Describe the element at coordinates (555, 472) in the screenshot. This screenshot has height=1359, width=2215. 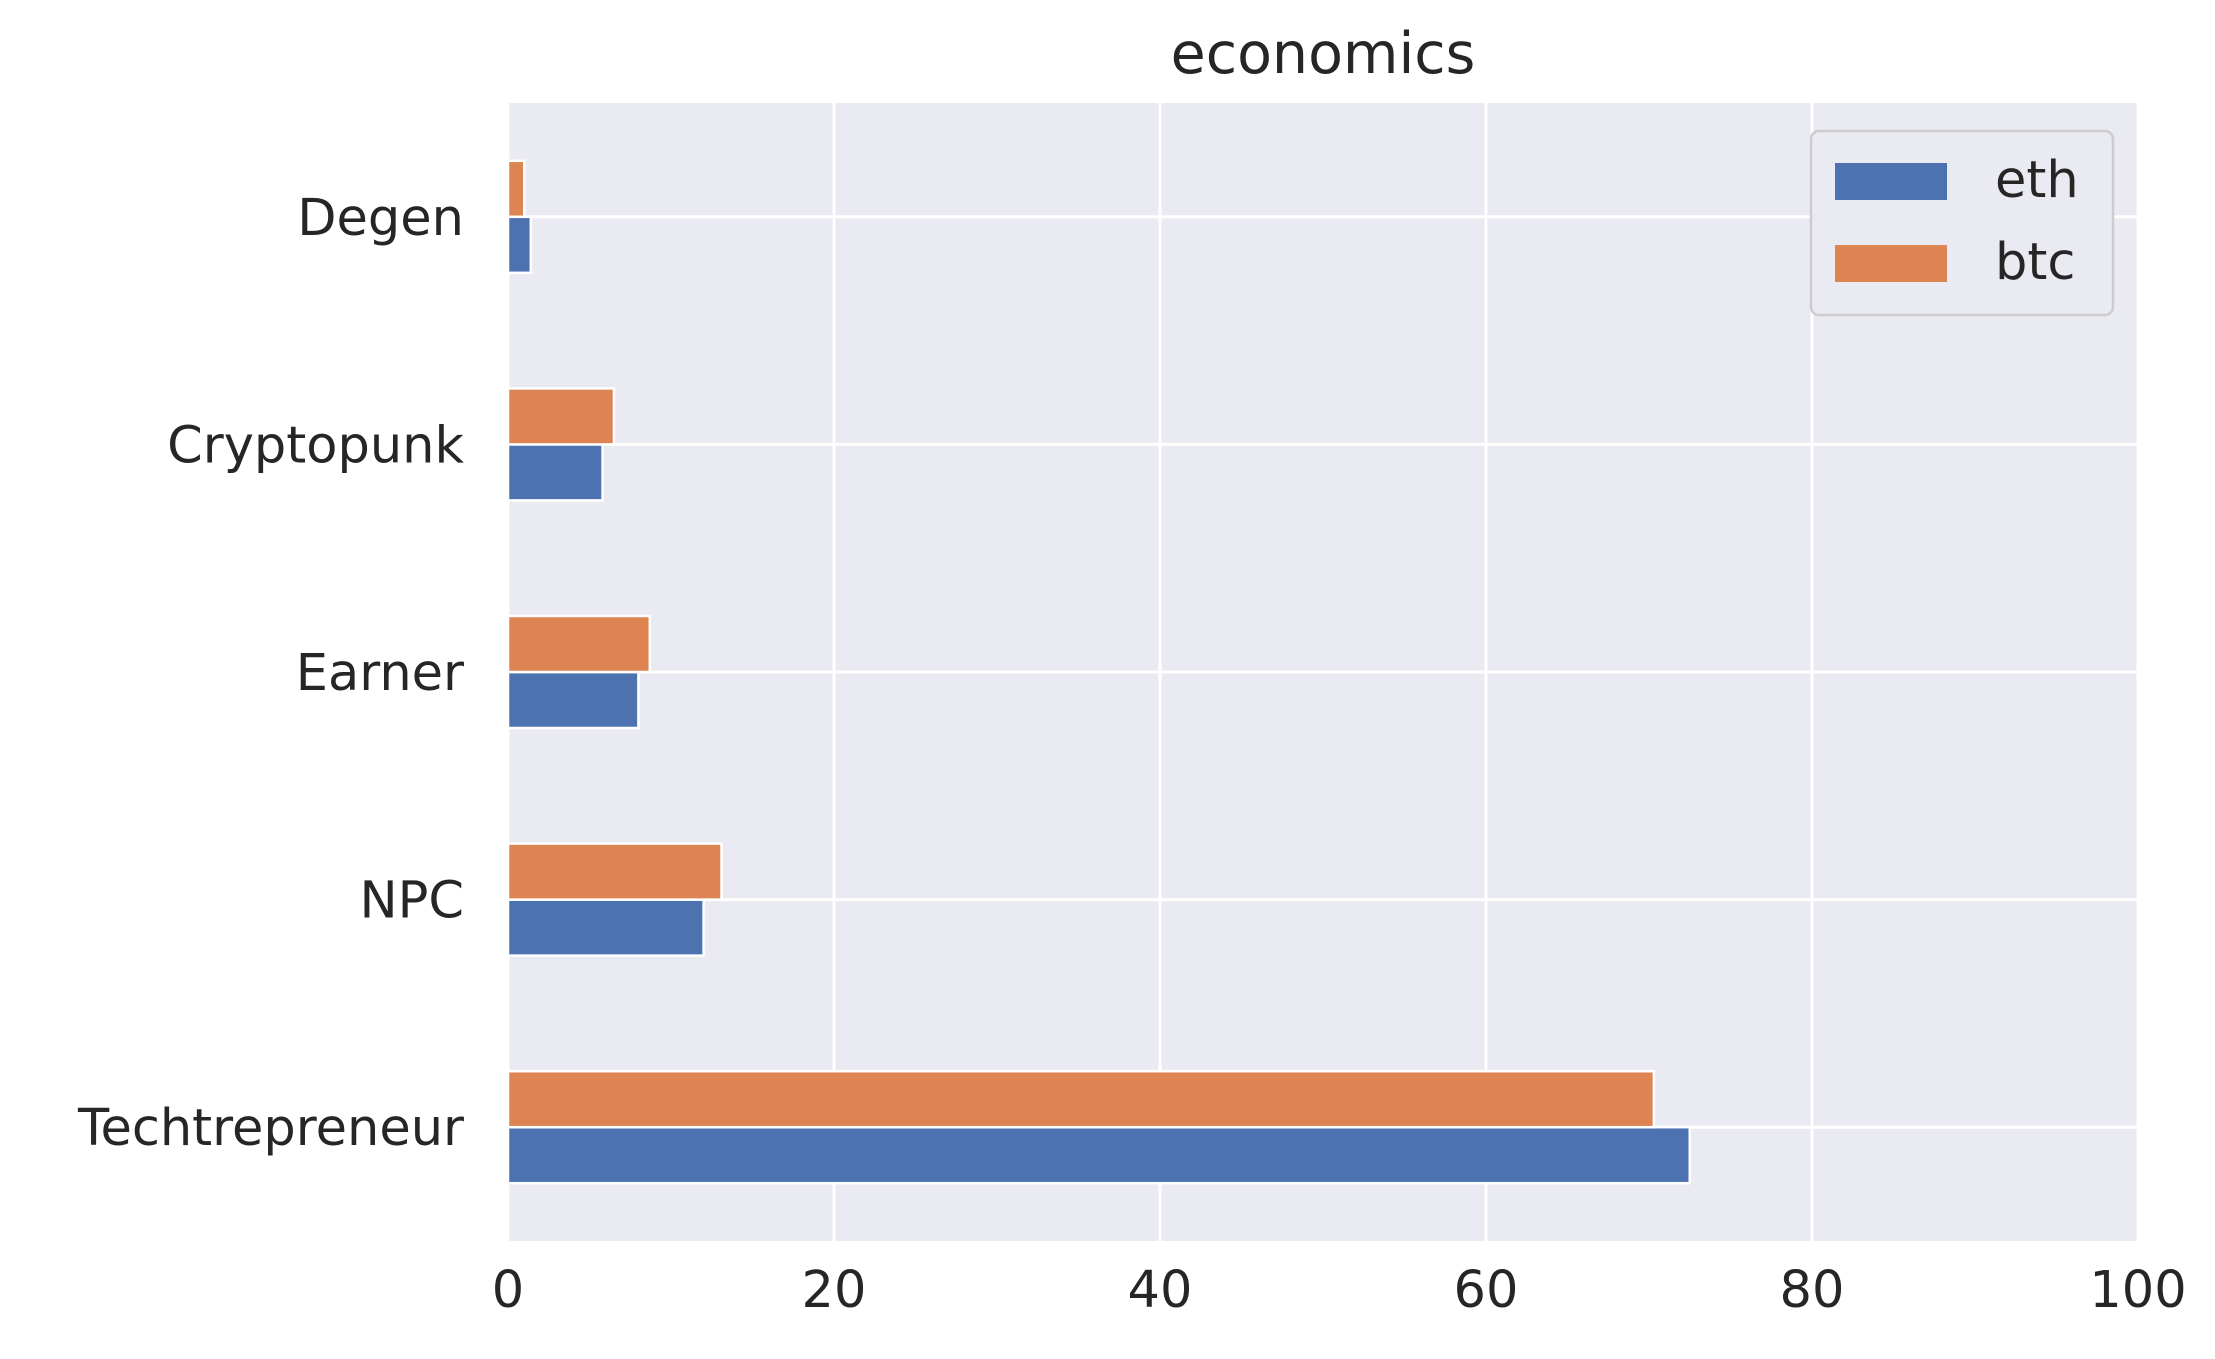
I see `bar-eth-cryptopunk` at that location.